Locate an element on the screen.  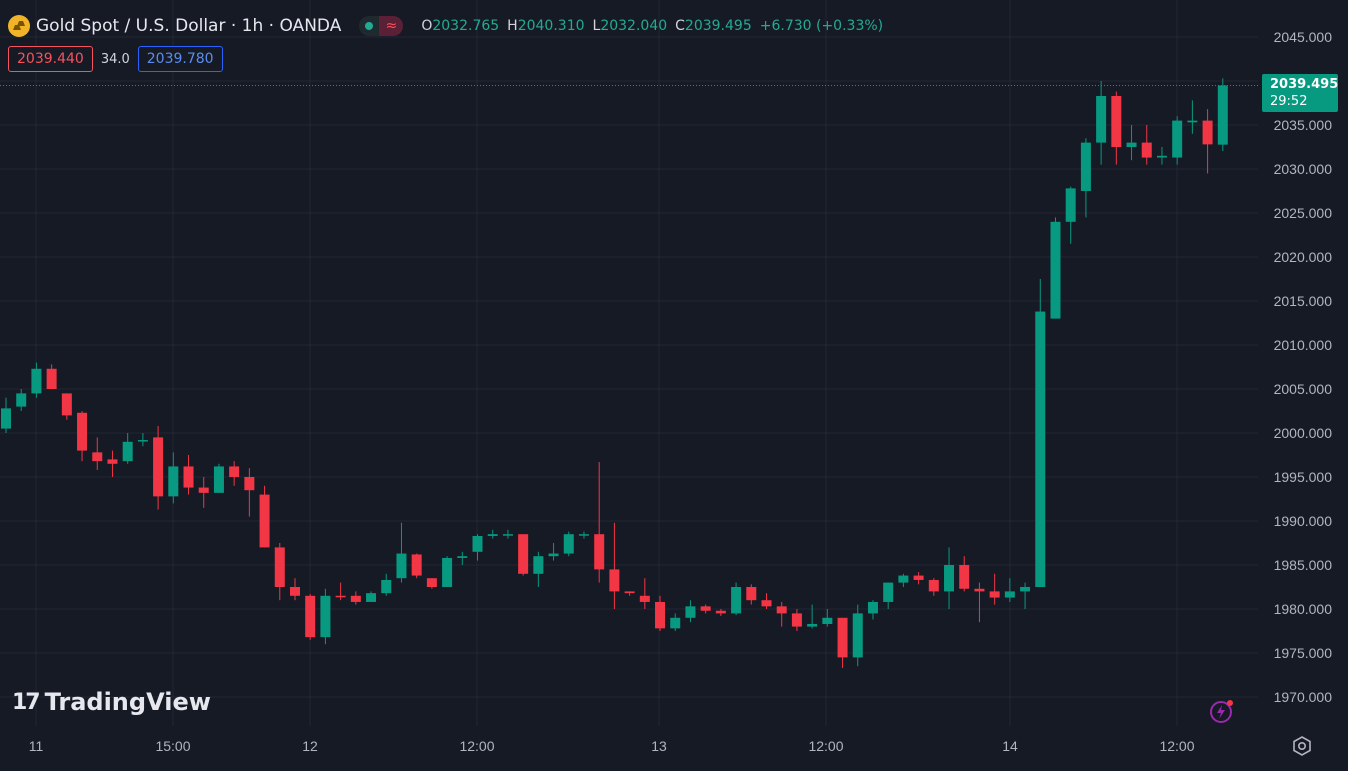
price-axis-label: 1990.000 is located at coordinates (1303, 521).